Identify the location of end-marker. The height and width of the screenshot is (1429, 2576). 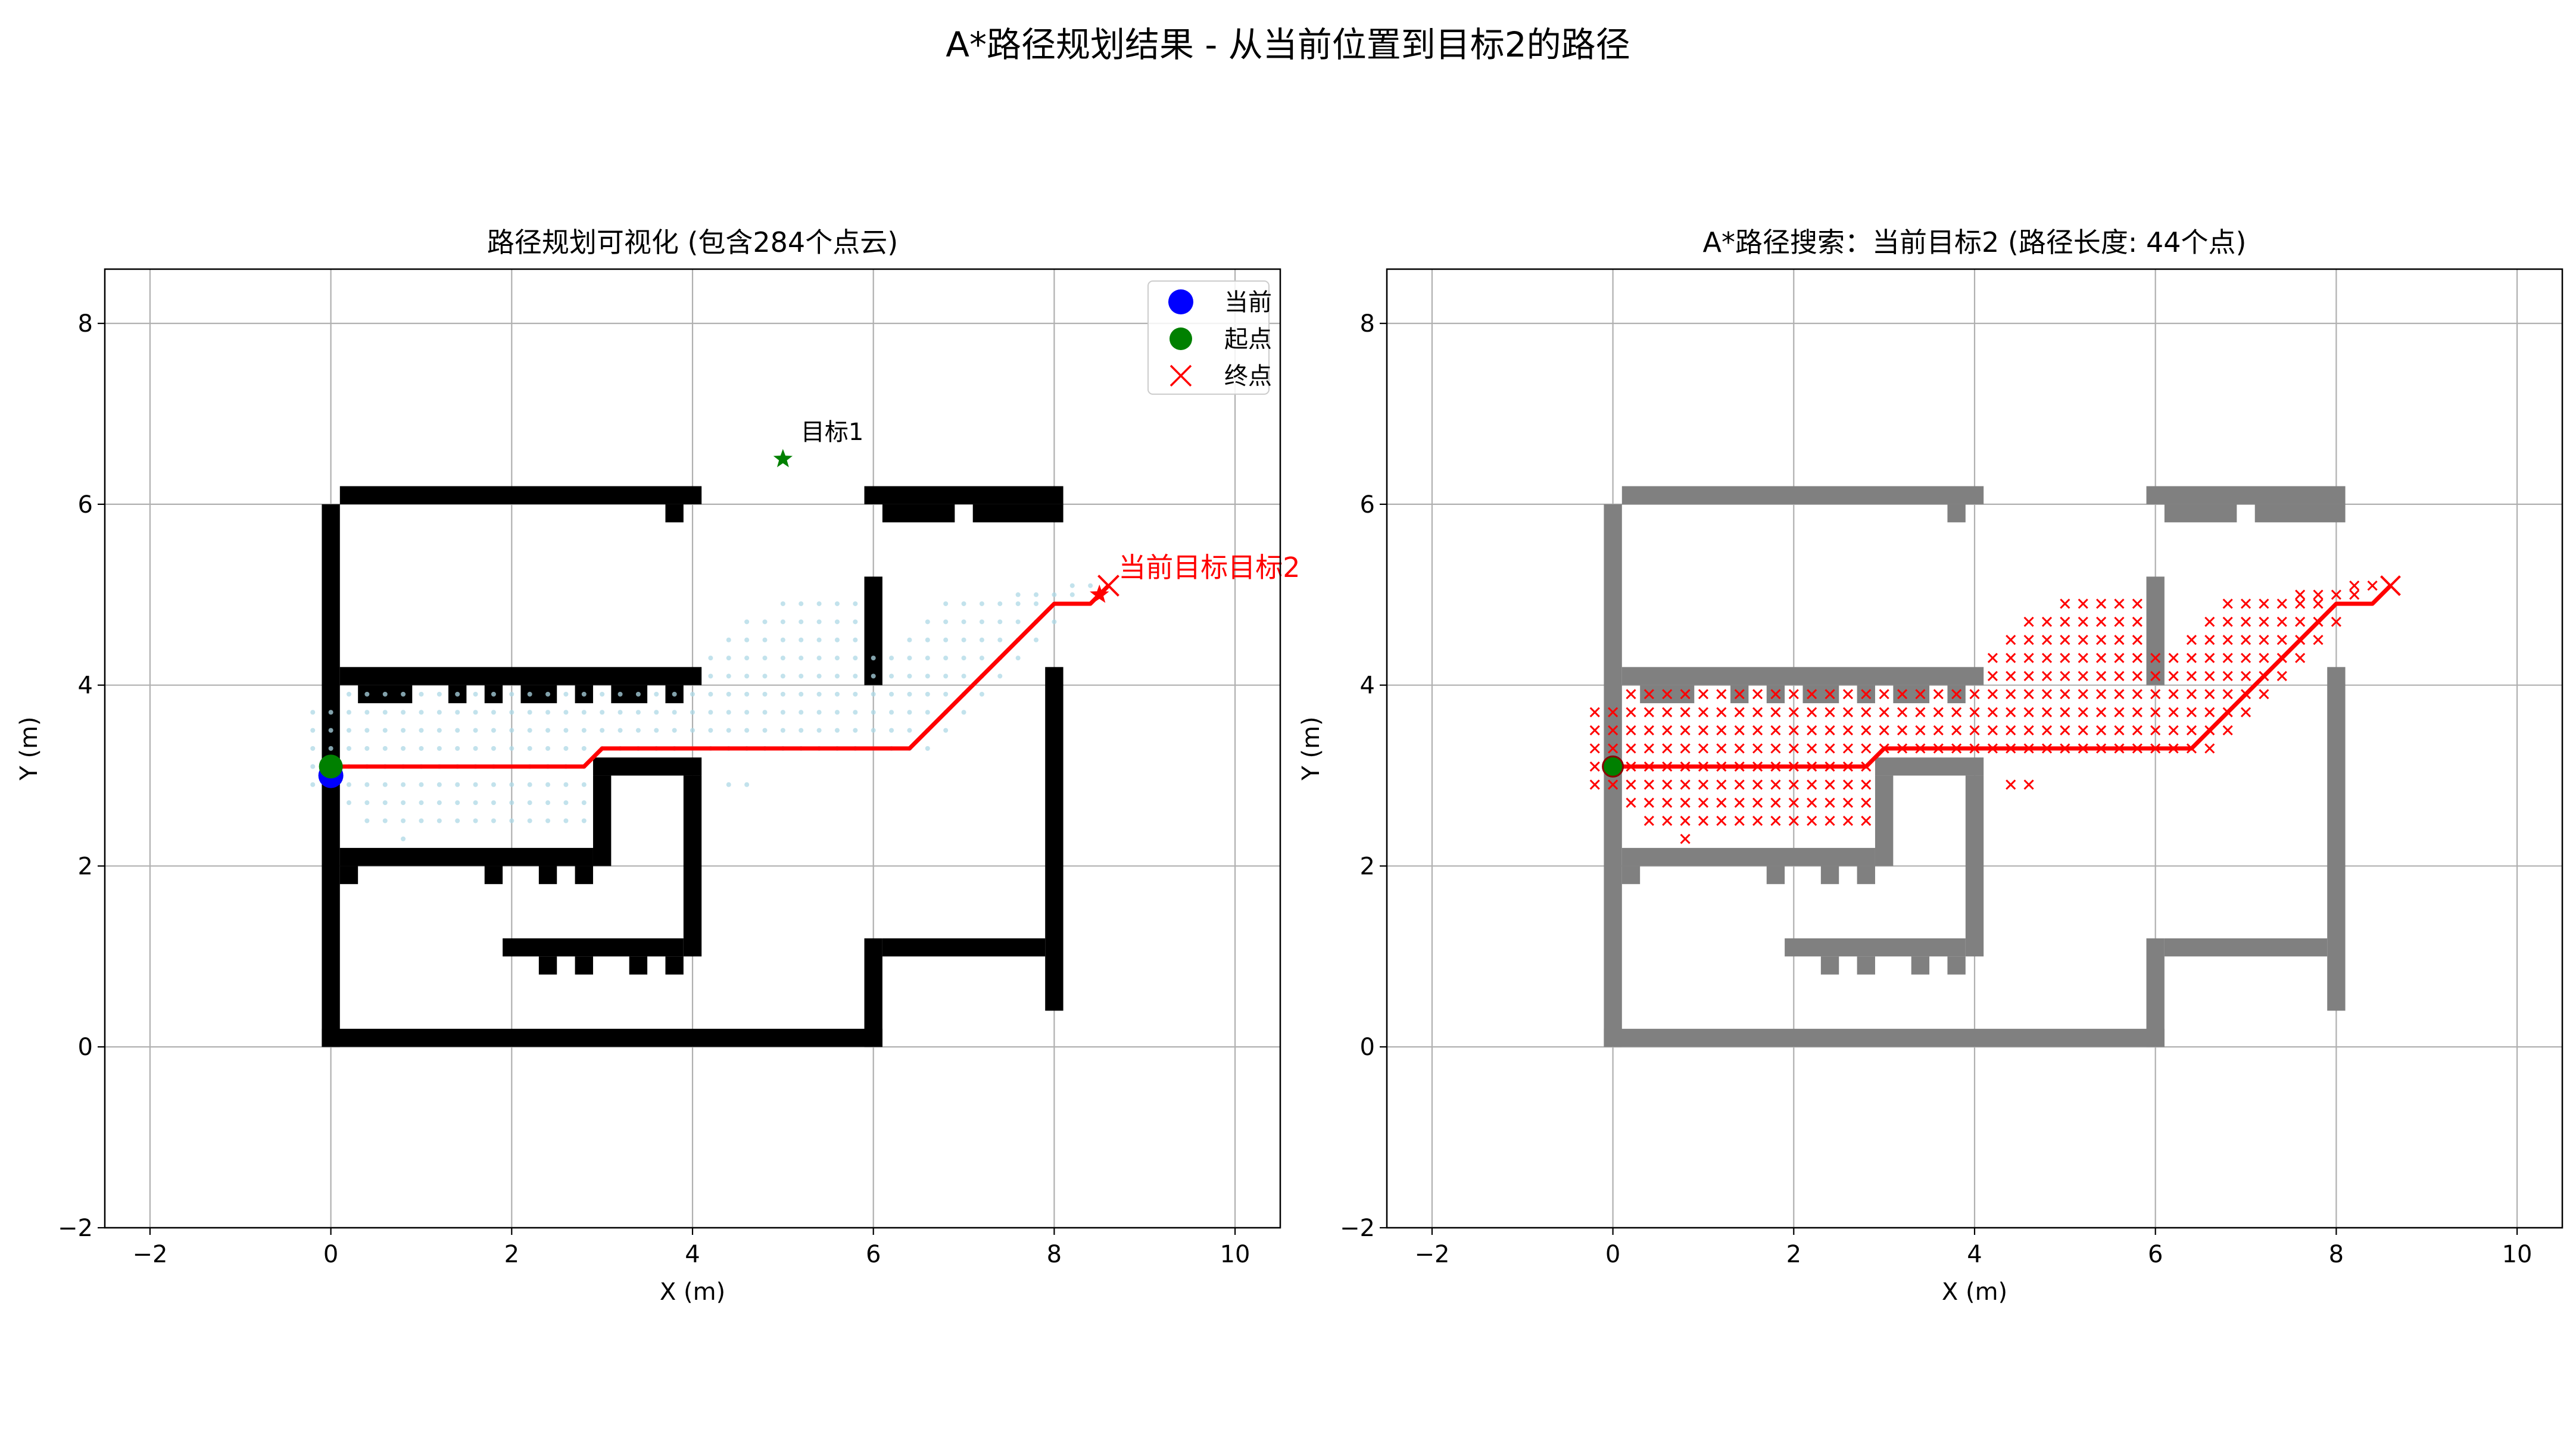
(2390, 586).